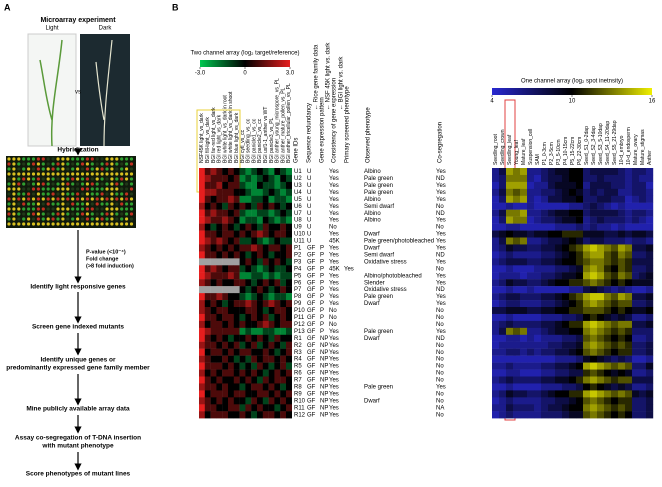 This screenshot has width=662, height=487. What do you see at coordinates (372, 339) in the screenshot?
I see `table-cell: Dwarf` at bounding box center [372, 339].